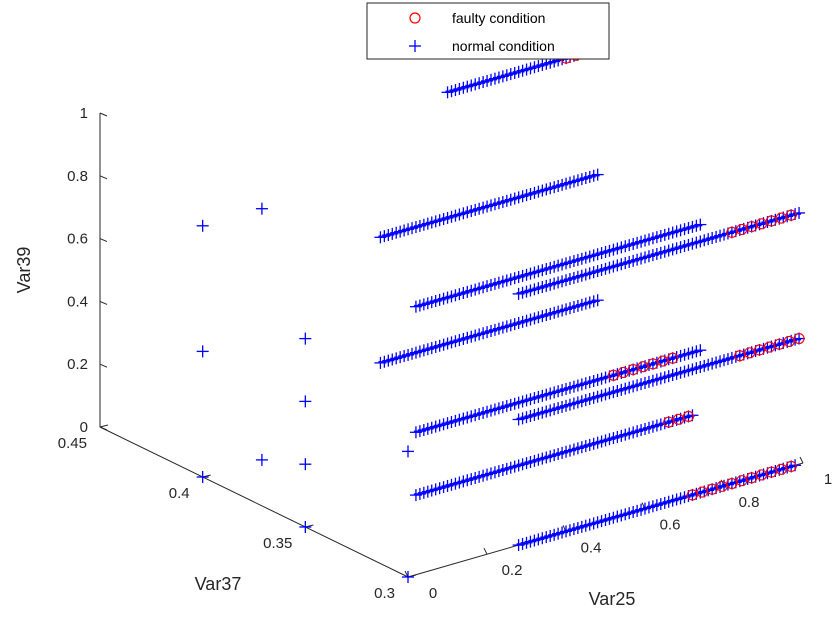  I want to click on y-axis-line, so click(254, 502).